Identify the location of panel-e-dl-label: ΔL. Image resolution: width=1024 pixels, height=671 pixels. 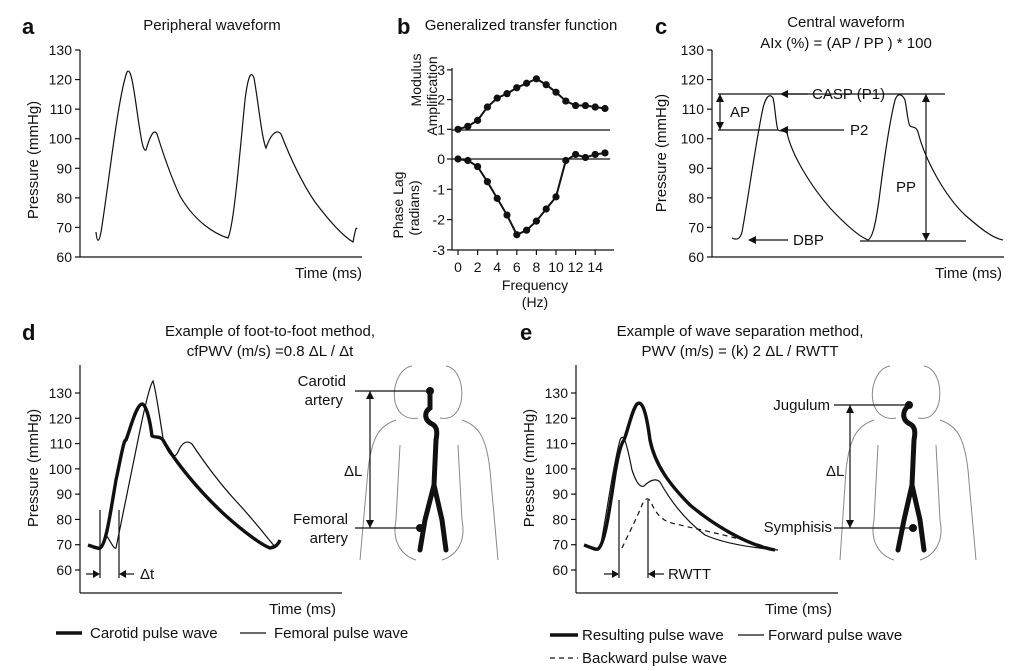
(835, 471).